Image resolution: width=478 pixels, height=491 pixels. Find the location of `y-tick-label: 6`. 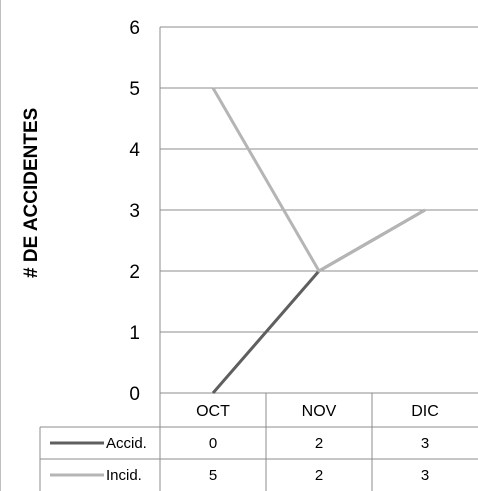

y-tick-label: 6 is located at coordinates (134, 28).